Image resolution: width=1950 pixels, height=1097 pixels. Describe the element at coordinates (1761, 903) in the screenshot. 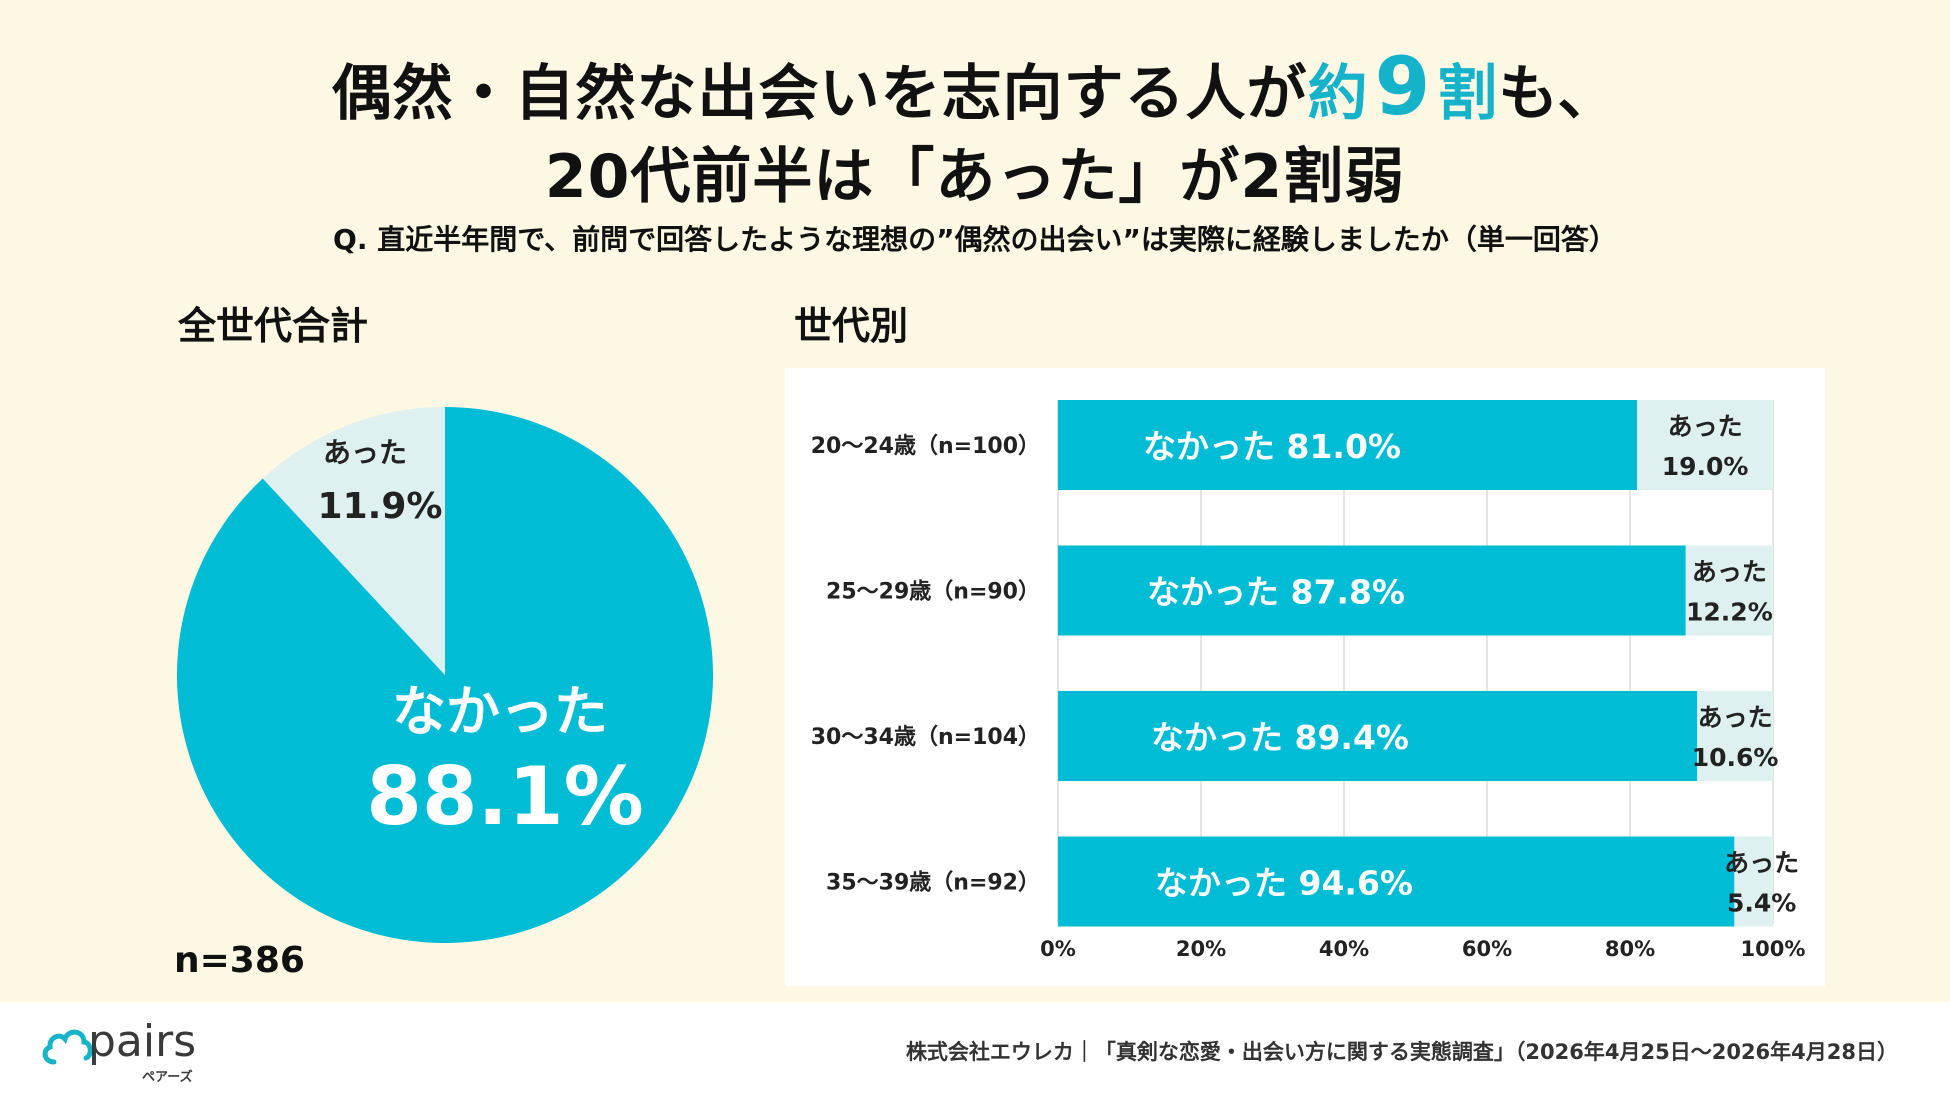

I see `bar-label-atta-value: 5.4%` at that location.